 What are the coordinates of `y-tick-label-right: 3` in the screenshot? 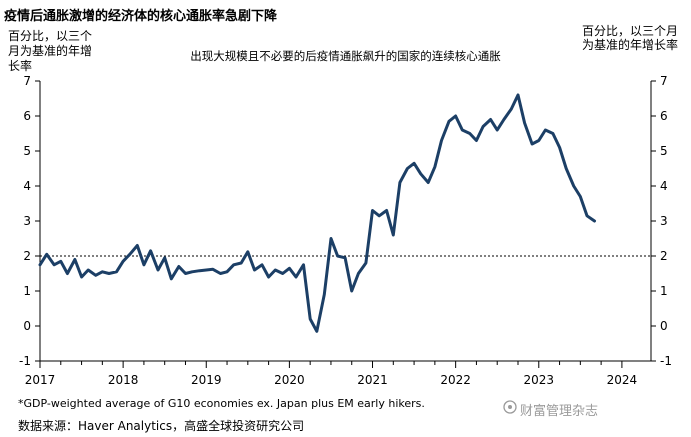 It's located at (664, 221).